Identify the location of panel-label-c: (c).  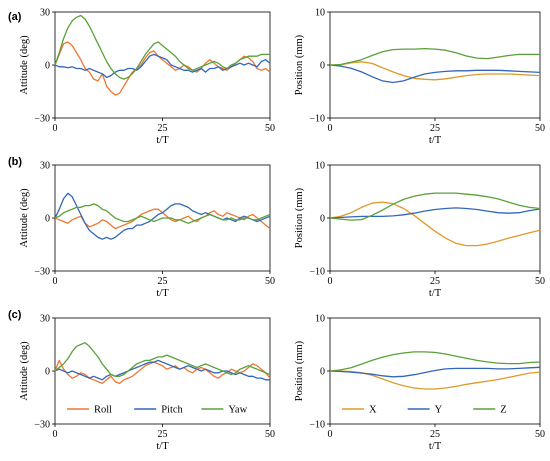
(15, 315).